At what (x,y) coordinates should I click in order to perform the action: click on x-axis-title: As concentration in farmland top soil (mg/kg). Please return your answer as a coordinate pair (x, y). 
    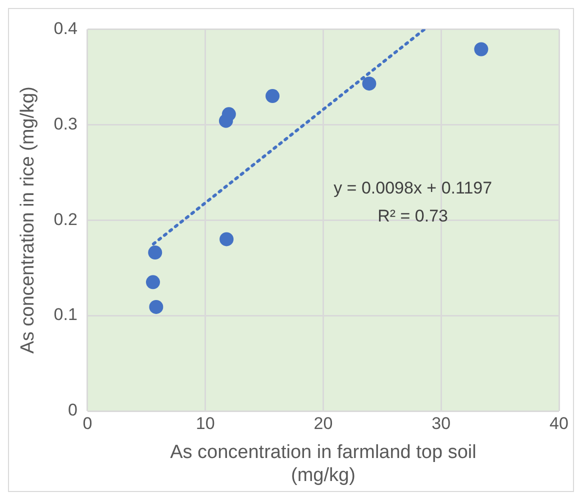
    Looking at the image, I should click on (323, 464).